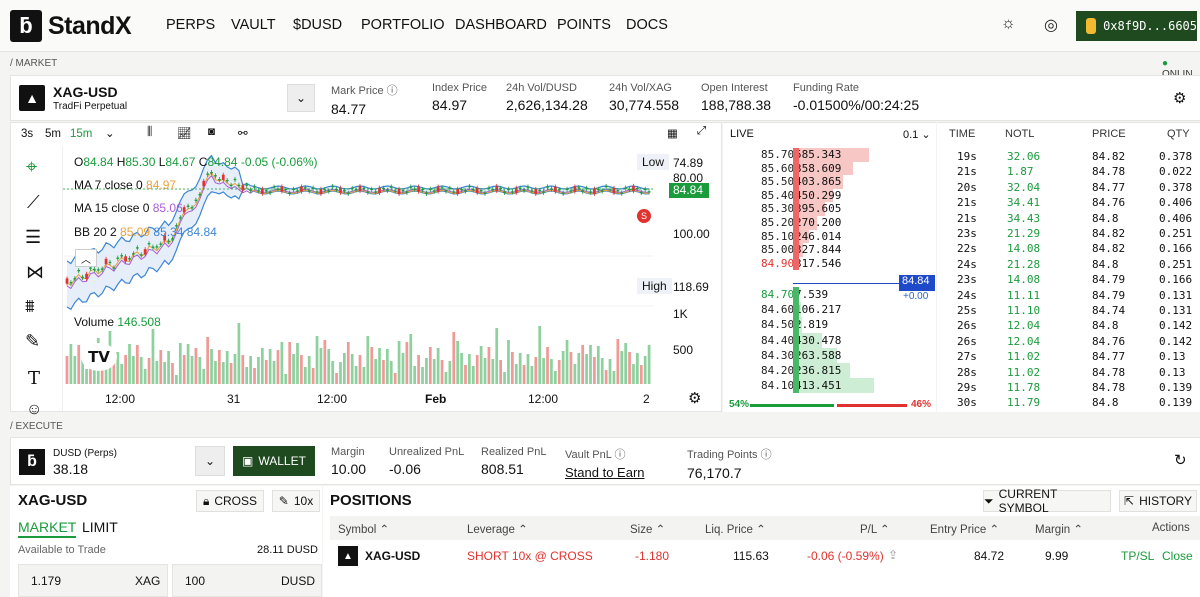 This screenshot has width=1200, height=597. What do you see at coordinates (893, 555) in the screenshot?
I see `share-icon: ⇪` at bounding box center [893, 555].